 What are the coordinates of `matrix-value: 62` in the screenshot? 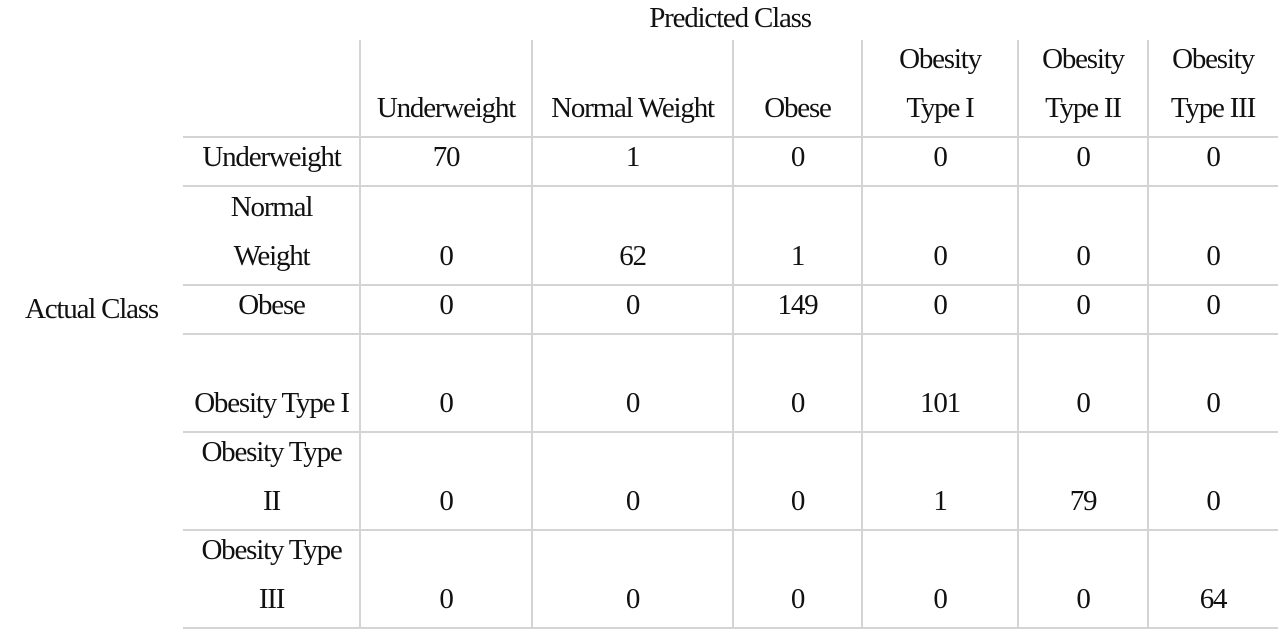 It's located at (633, 256).